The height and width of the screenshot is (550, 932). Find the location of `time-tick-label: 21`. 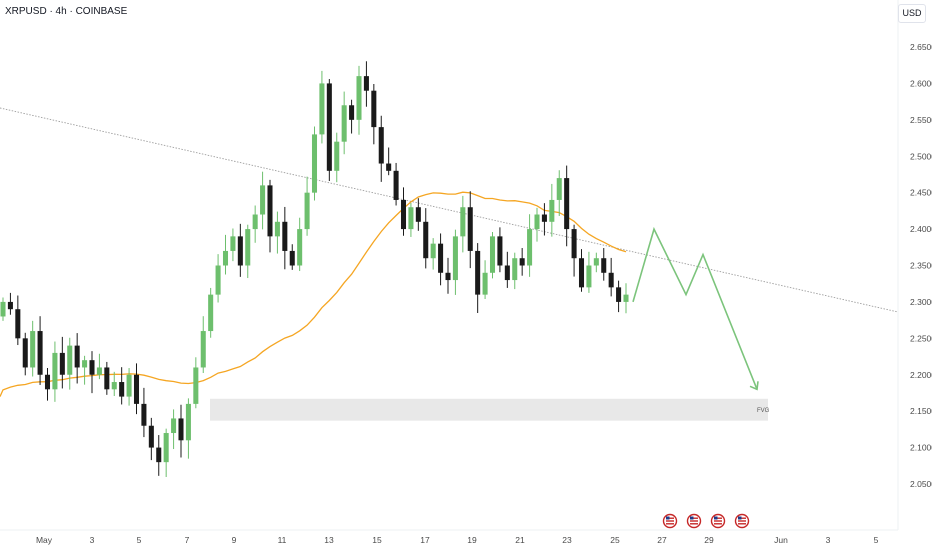

time-tick-label: 21 is located at coordinates (520, 540).